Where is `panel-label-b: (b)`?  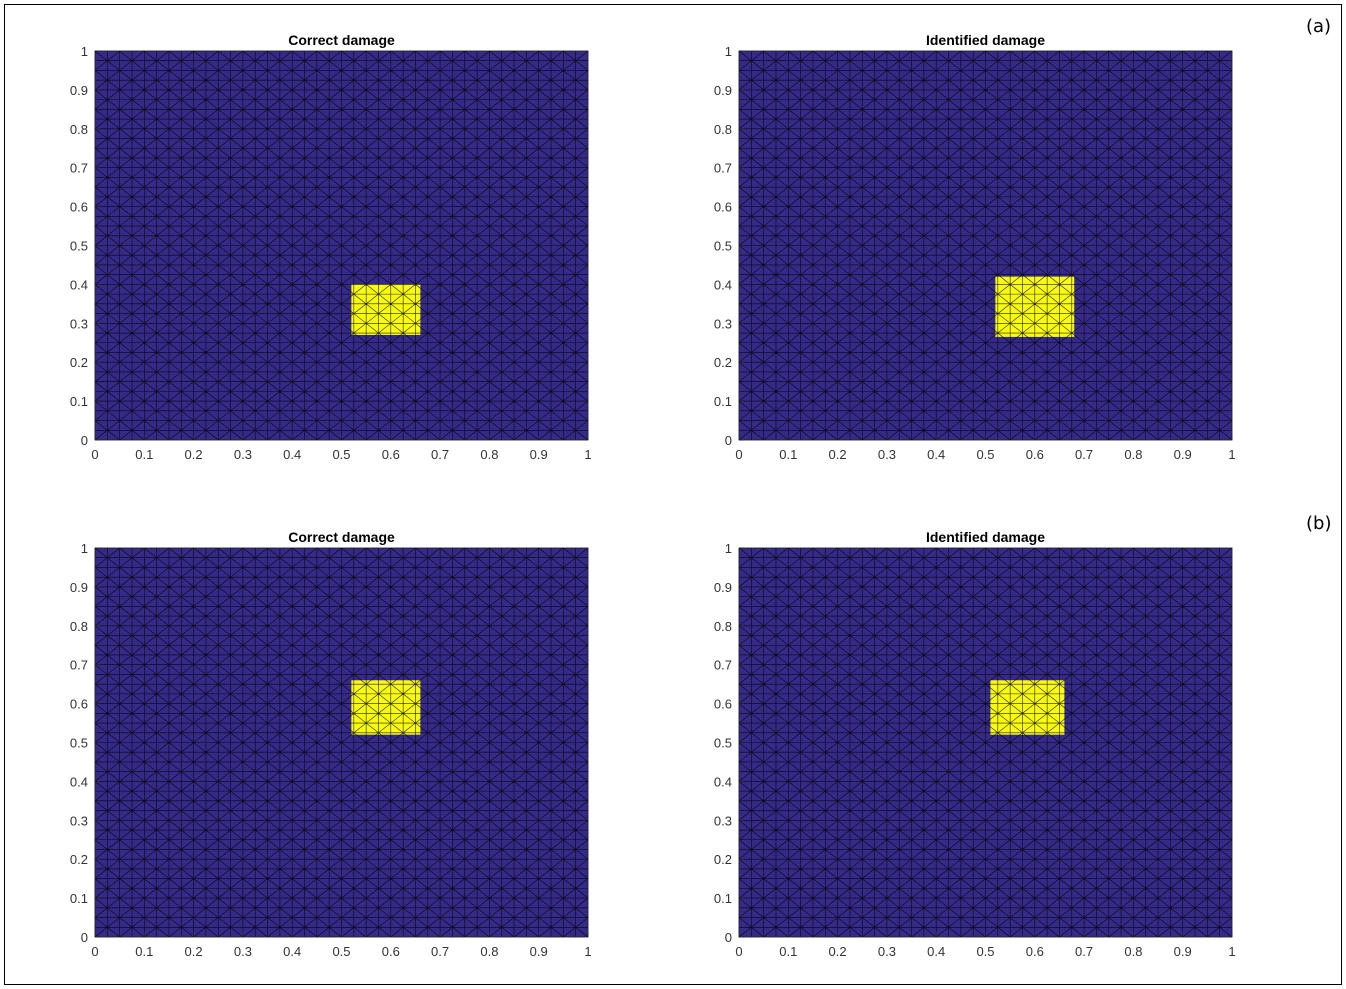
panel-label-b: (b) is located at coordinates (1319, 523).